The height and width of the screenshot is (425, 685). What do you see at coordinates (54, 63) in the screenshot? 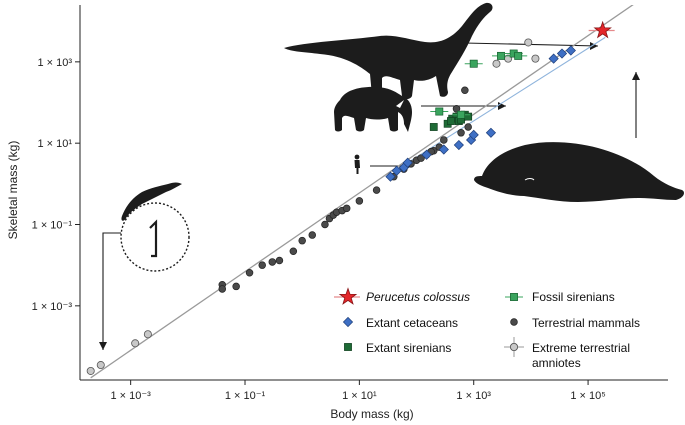
I see `y-tick-label-3: 1 × 10³` at bounding box center [54, 63].